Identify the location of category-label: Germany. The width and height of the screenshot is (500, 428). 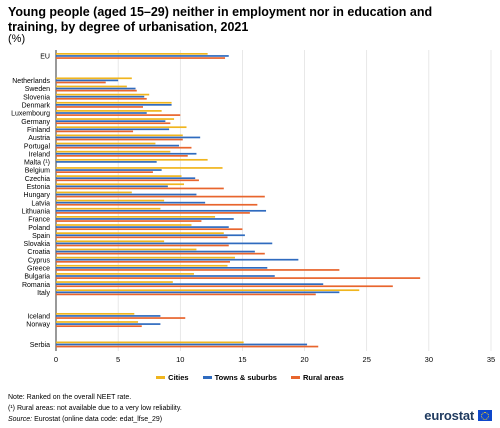
(35, 122).